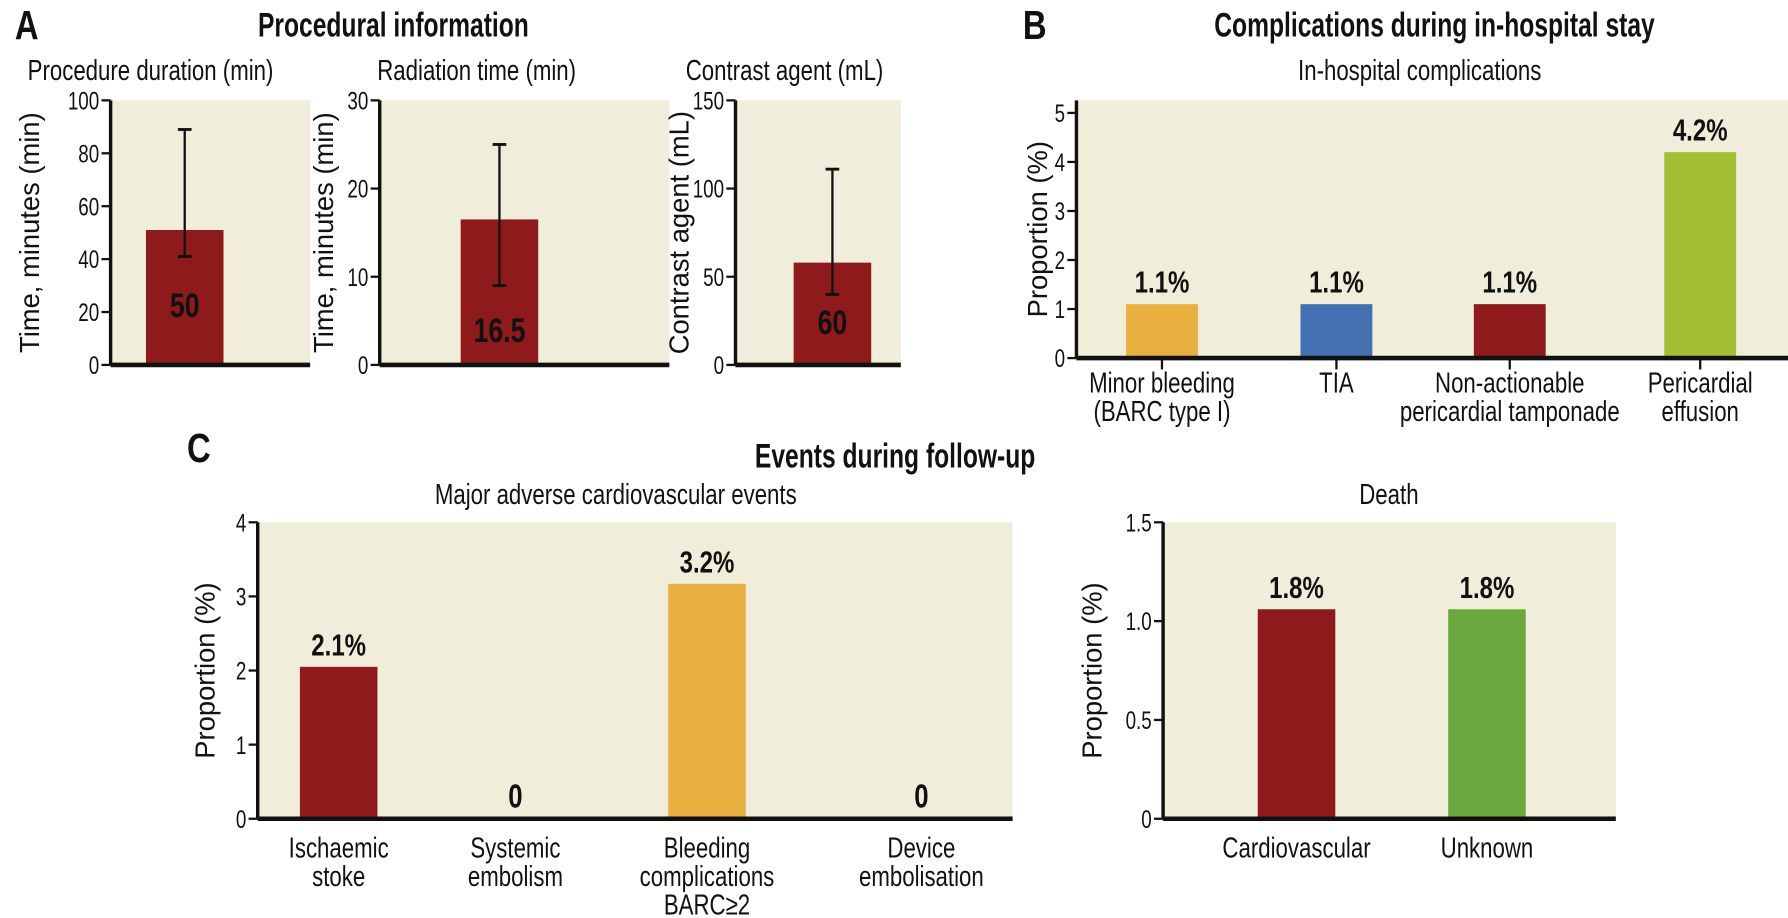 The image size is (1788, 918). What do you see at coordinates (1510, 411) in the screenshot?
I see `x-tick-label: pericardial tamponade` at bounding box center [1510, 411].